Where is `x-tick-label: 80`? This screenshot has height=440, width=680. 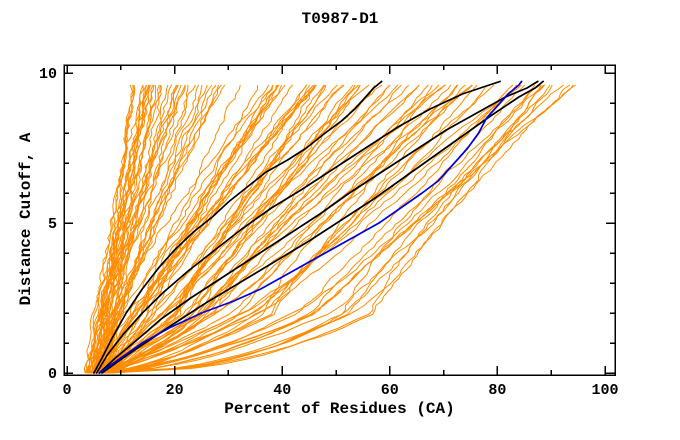 x-tick-label: 80 is located at coordinates (497, 390).